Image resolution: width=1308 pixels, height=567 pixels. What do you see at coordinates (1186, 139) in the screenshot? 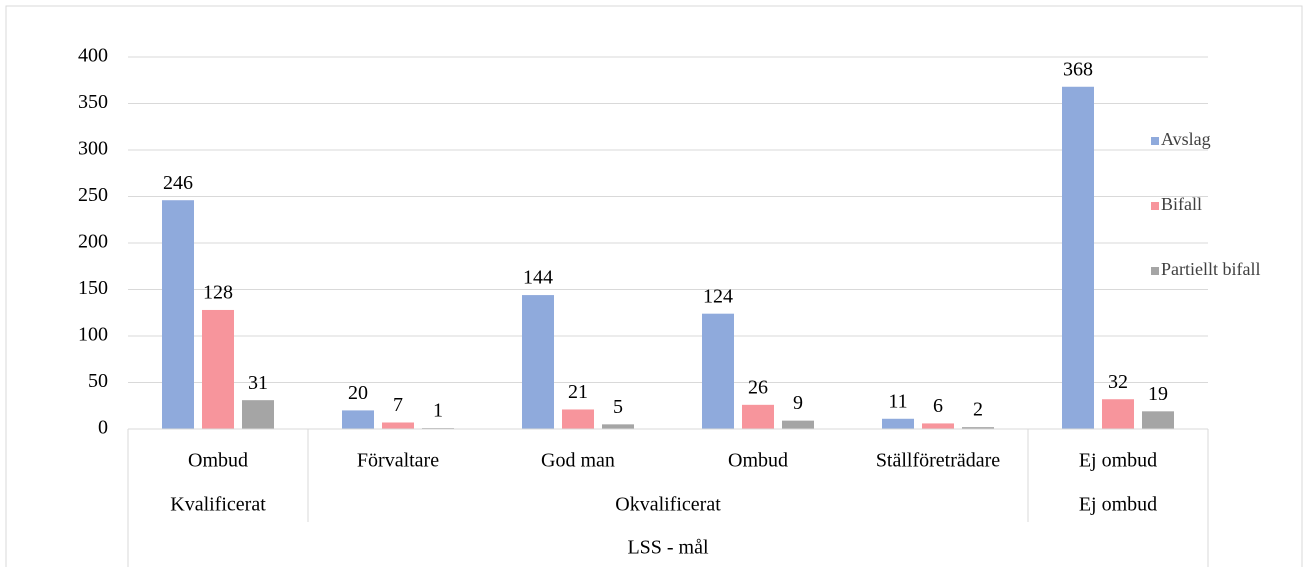
I see `legend-label: Avslag` at bounding box center [1186, 139].